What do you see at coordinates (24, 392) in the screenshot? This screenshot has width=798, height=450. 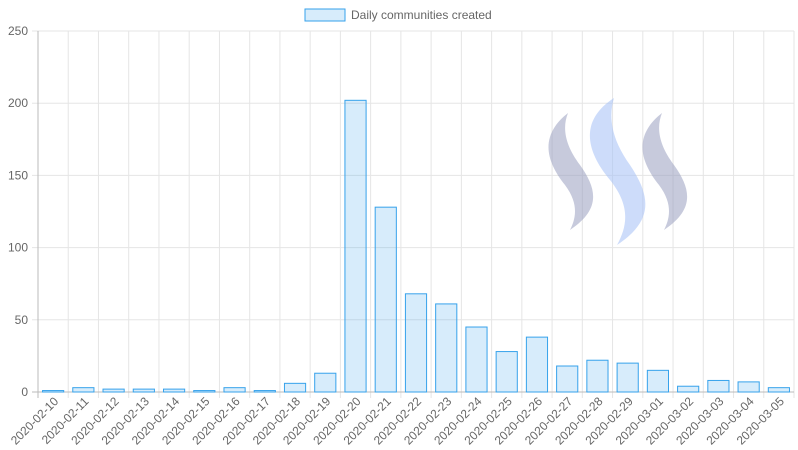 I see `y-tick-label: 0` at bounding box center [24, 392].